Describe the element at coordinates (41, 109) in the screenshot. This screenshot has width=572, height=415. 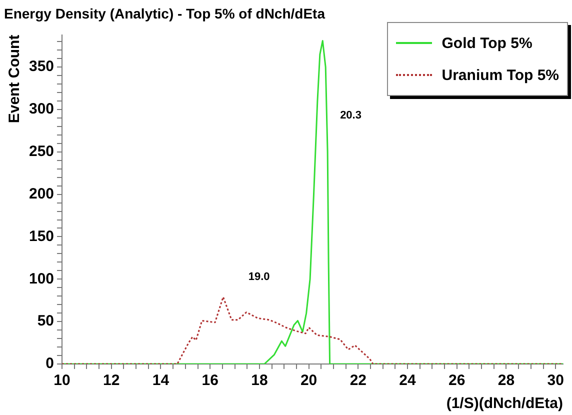
I see `y-tick-label: 300` at that location.